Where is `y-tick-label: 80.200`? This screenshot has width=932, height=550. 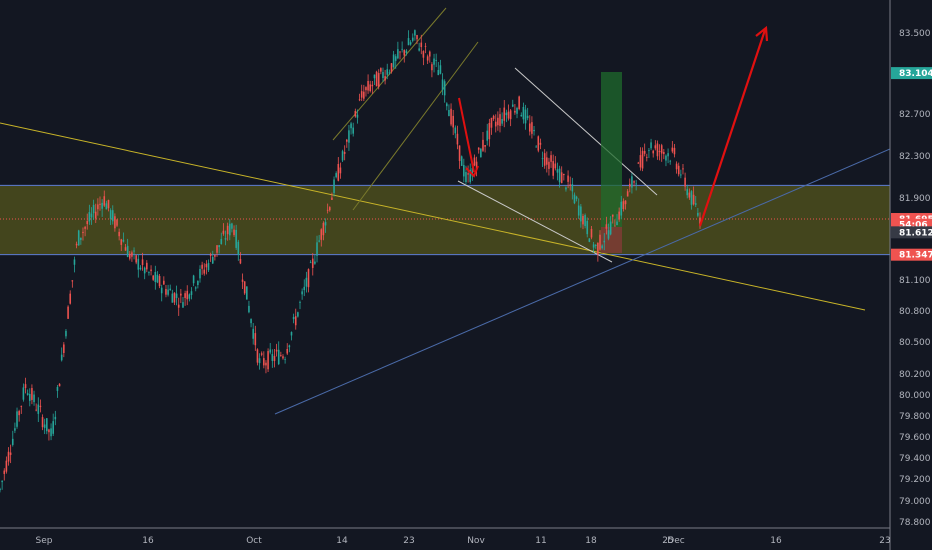
y-tick-label: 80.200 is located at coordinates (915, 375).